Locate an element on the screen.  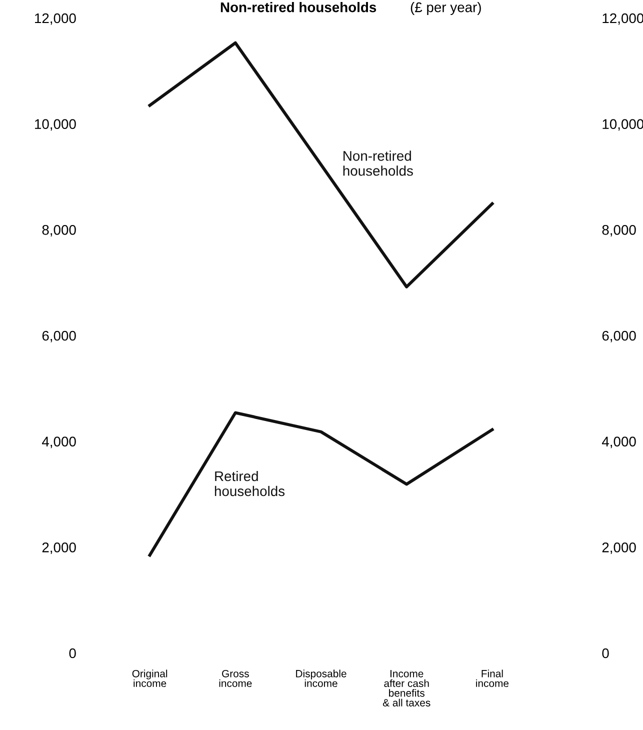
y2-tick-label: 2,000 is located at coordinates (619, 548).